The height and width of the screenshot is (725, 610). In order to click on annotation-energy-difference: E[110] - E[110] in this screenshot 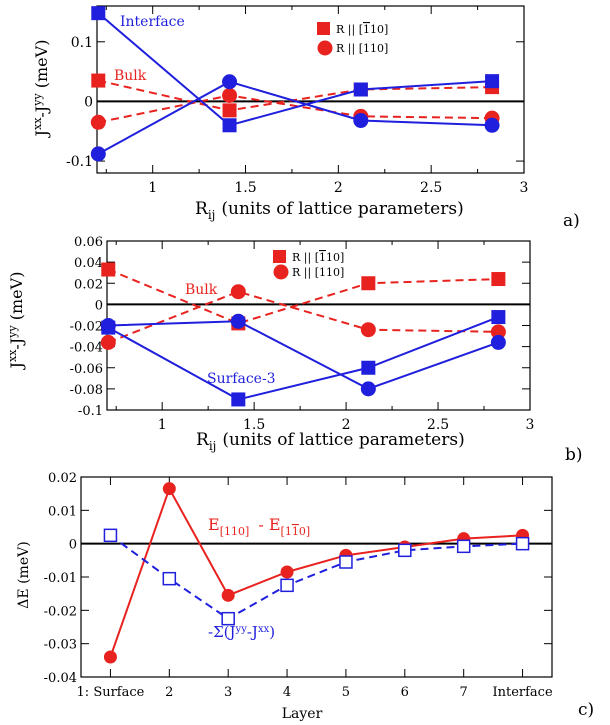, I will do `click(259, 526)`.